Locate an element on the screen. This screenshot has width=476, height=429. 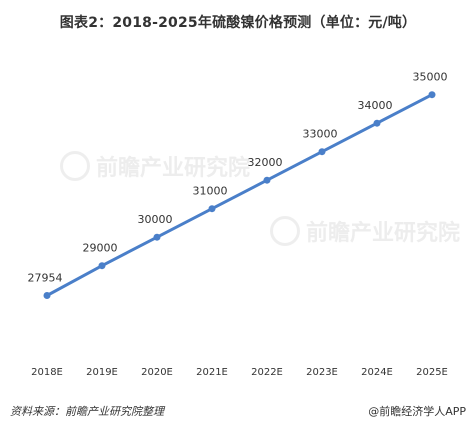
x-tick-label: 2024E is located at coordinates (377, 372).